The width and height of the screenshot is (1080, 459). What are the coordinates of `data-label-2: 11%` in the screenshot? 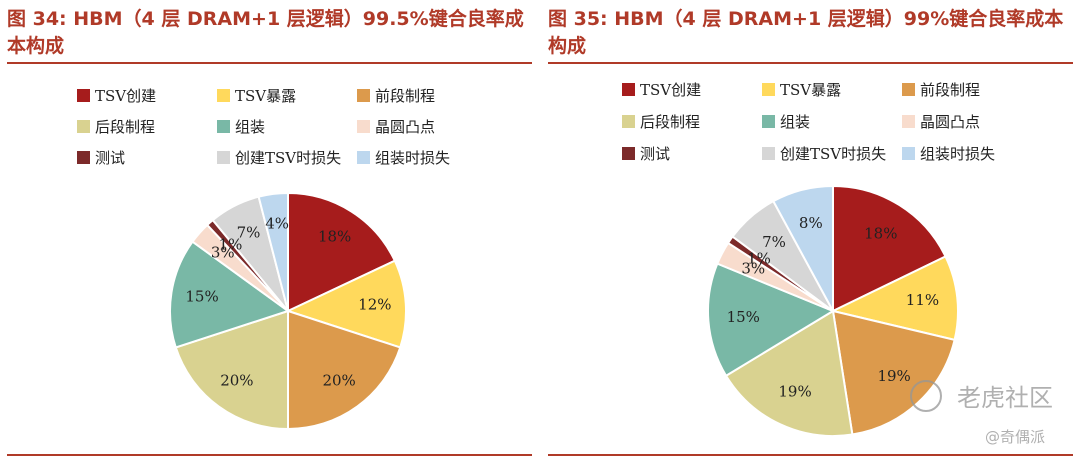 It's located at (922, 300).